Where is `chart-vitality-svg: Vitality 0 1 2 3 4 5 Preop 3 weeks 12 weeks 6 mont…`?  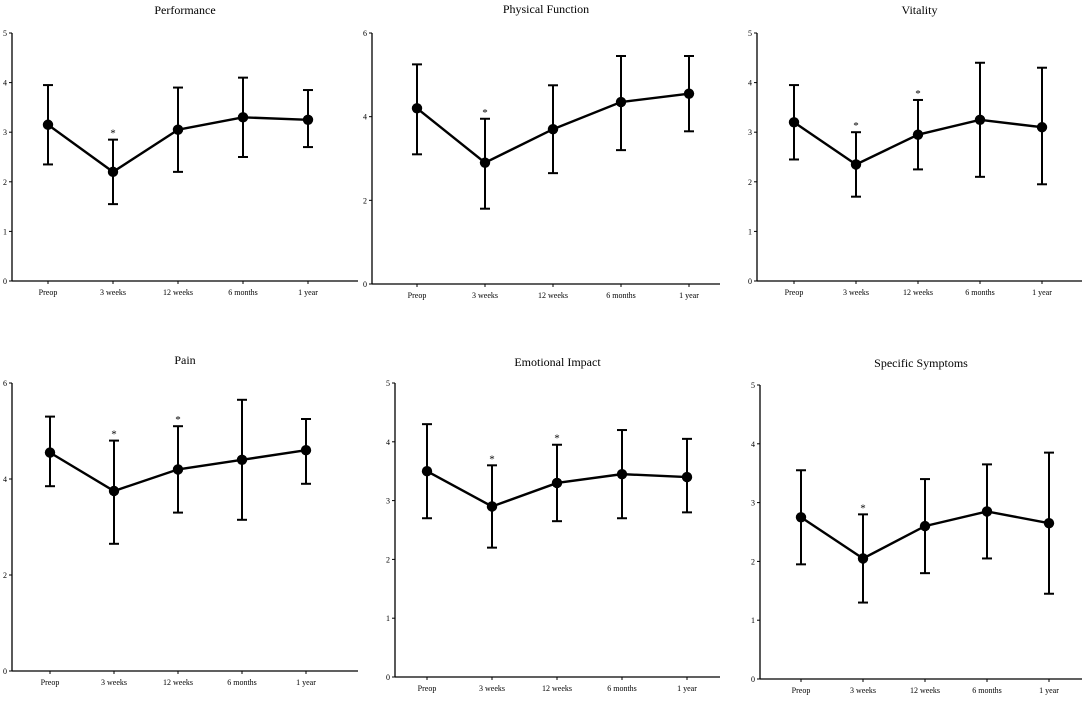
chart-vitality-svg: Vitality 0 1 2 3 4 5 Preop 3 weeks 12 weeks 6 mont… is located at coordinates (915, 150).